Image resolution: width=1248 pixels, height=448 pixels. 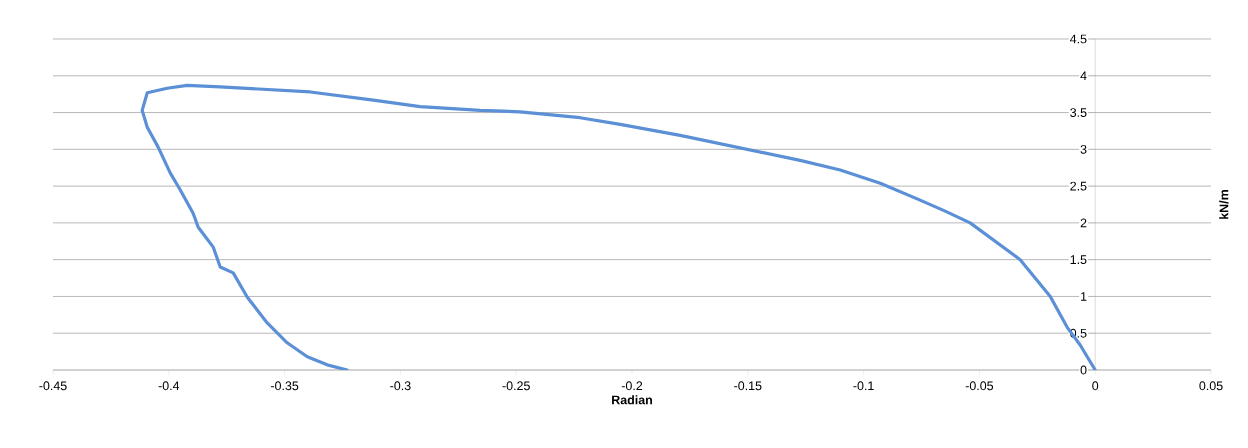 What do you see at coordinates (979, 386) in the screenshot?
I see `x-tick-label: -0.05` at bounding box center [979, 386].